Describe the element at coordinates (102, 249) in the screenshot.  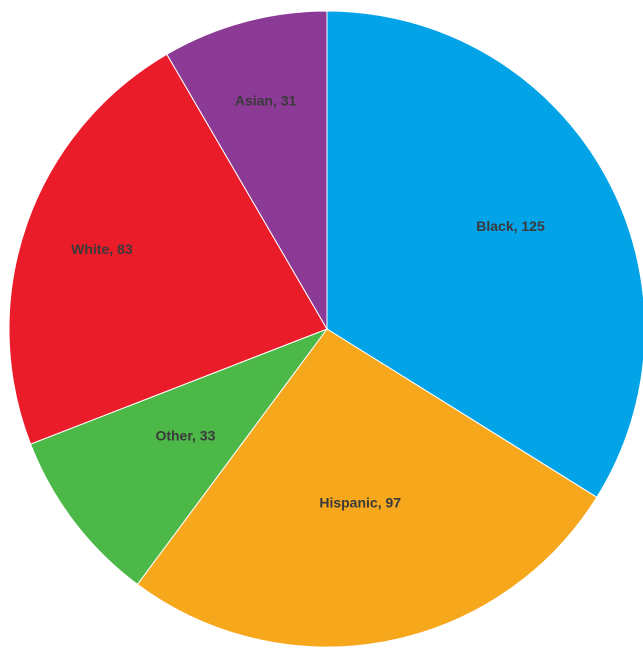
I see `slice-label-white: White, 83` at that location.